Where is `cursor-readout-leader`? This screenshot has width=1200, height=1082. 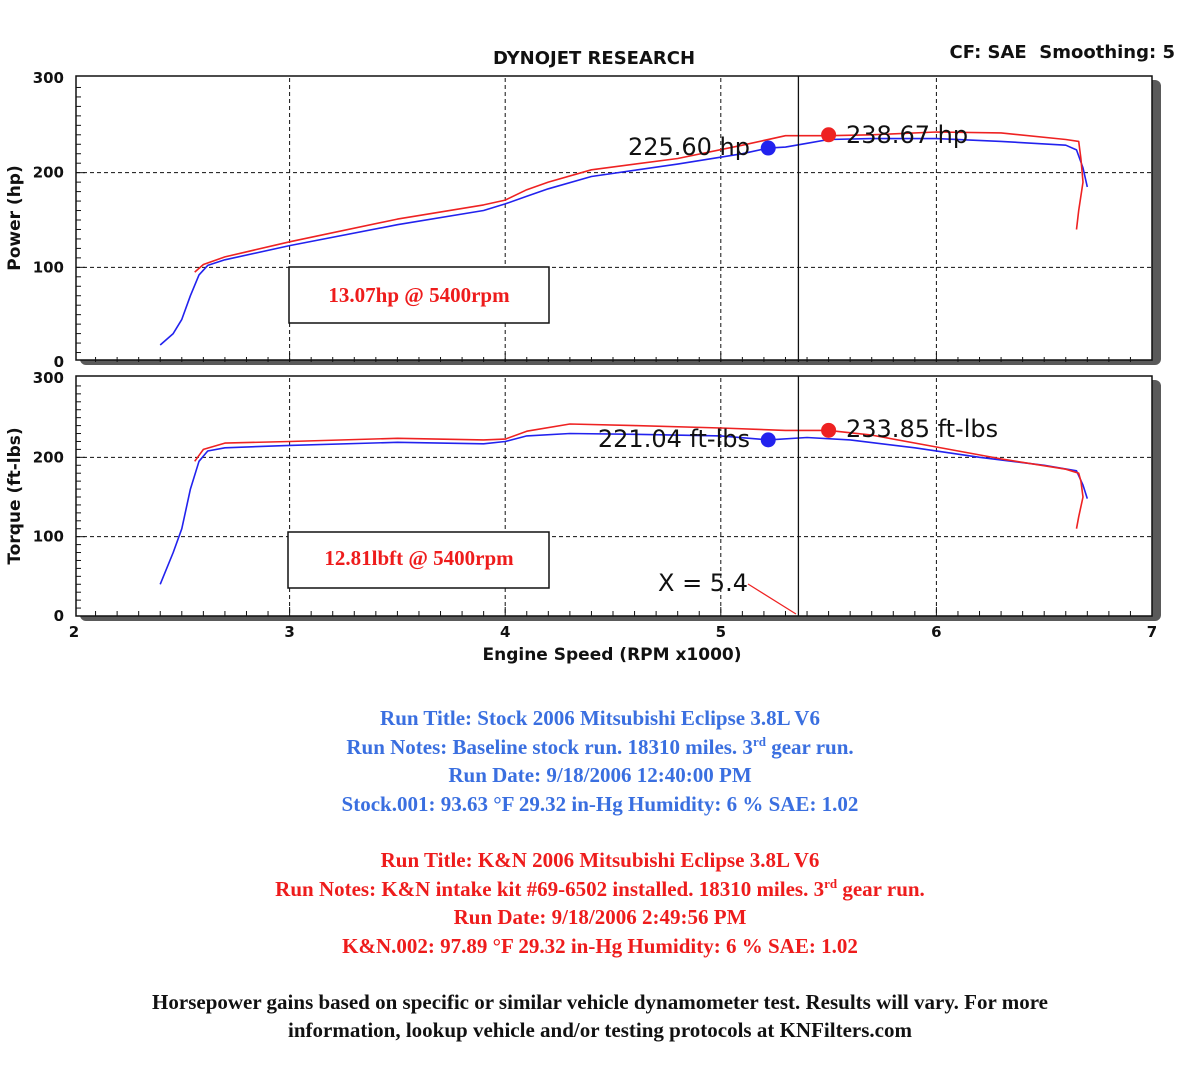 cursor-readout-leader is located at coordinates (772, 599).